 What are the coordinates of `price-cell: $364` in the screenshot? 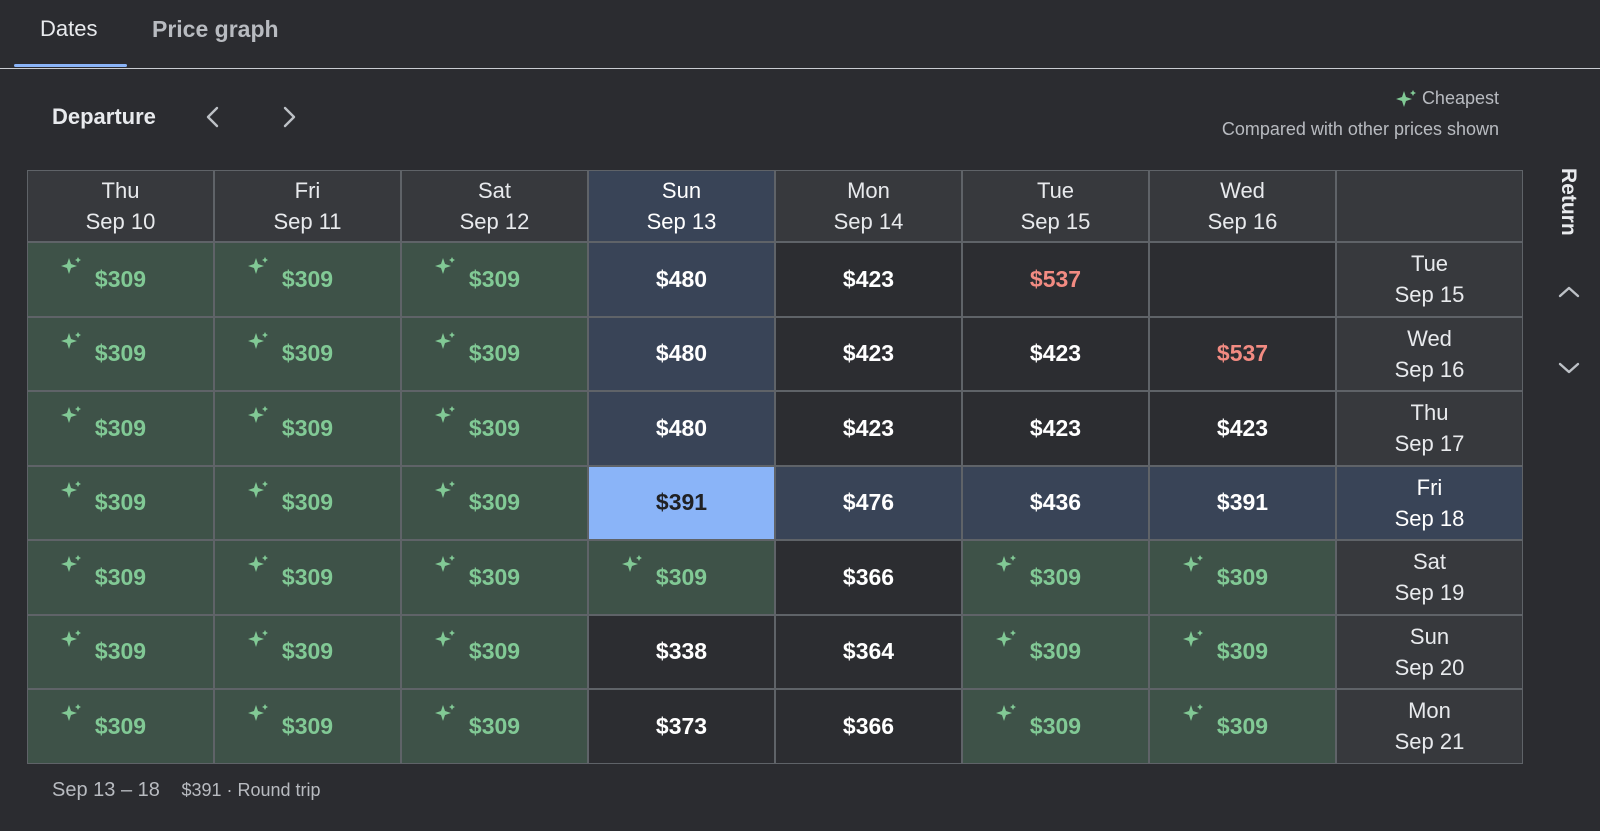 It's located at (868, 651).